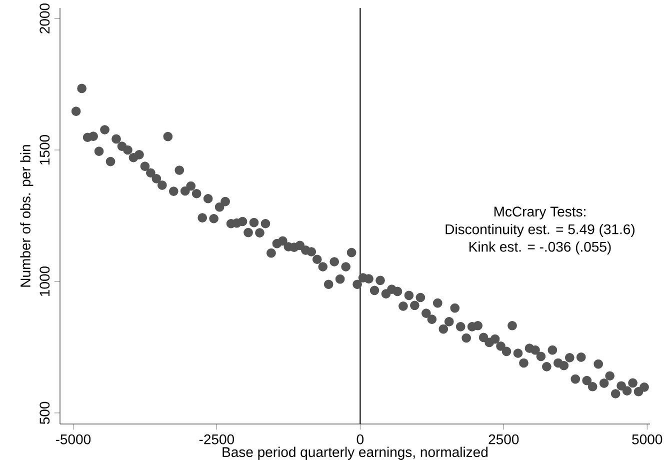 This screenshot has height=474, width=668. What do you see at coordinates (355, 453) in the screenshot?
I see `x-axis-title: Base period quarterly earnings, normalized` at bounding box center [355, 453].